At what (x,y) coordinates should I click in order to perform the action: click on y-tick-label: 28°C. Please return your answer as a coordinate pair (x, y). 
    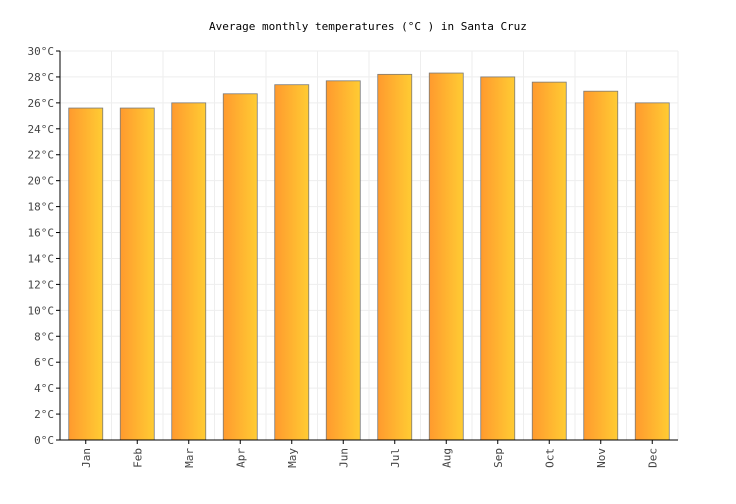
    Looking at the image, I should click on (41, 77).